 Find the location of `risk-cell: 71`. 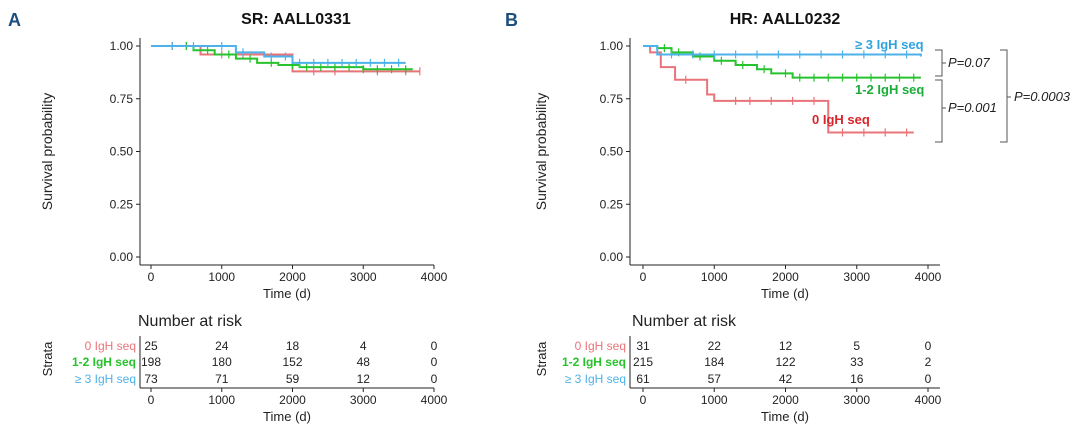

risk-cell: 71 is located at coordinates (222, 379).